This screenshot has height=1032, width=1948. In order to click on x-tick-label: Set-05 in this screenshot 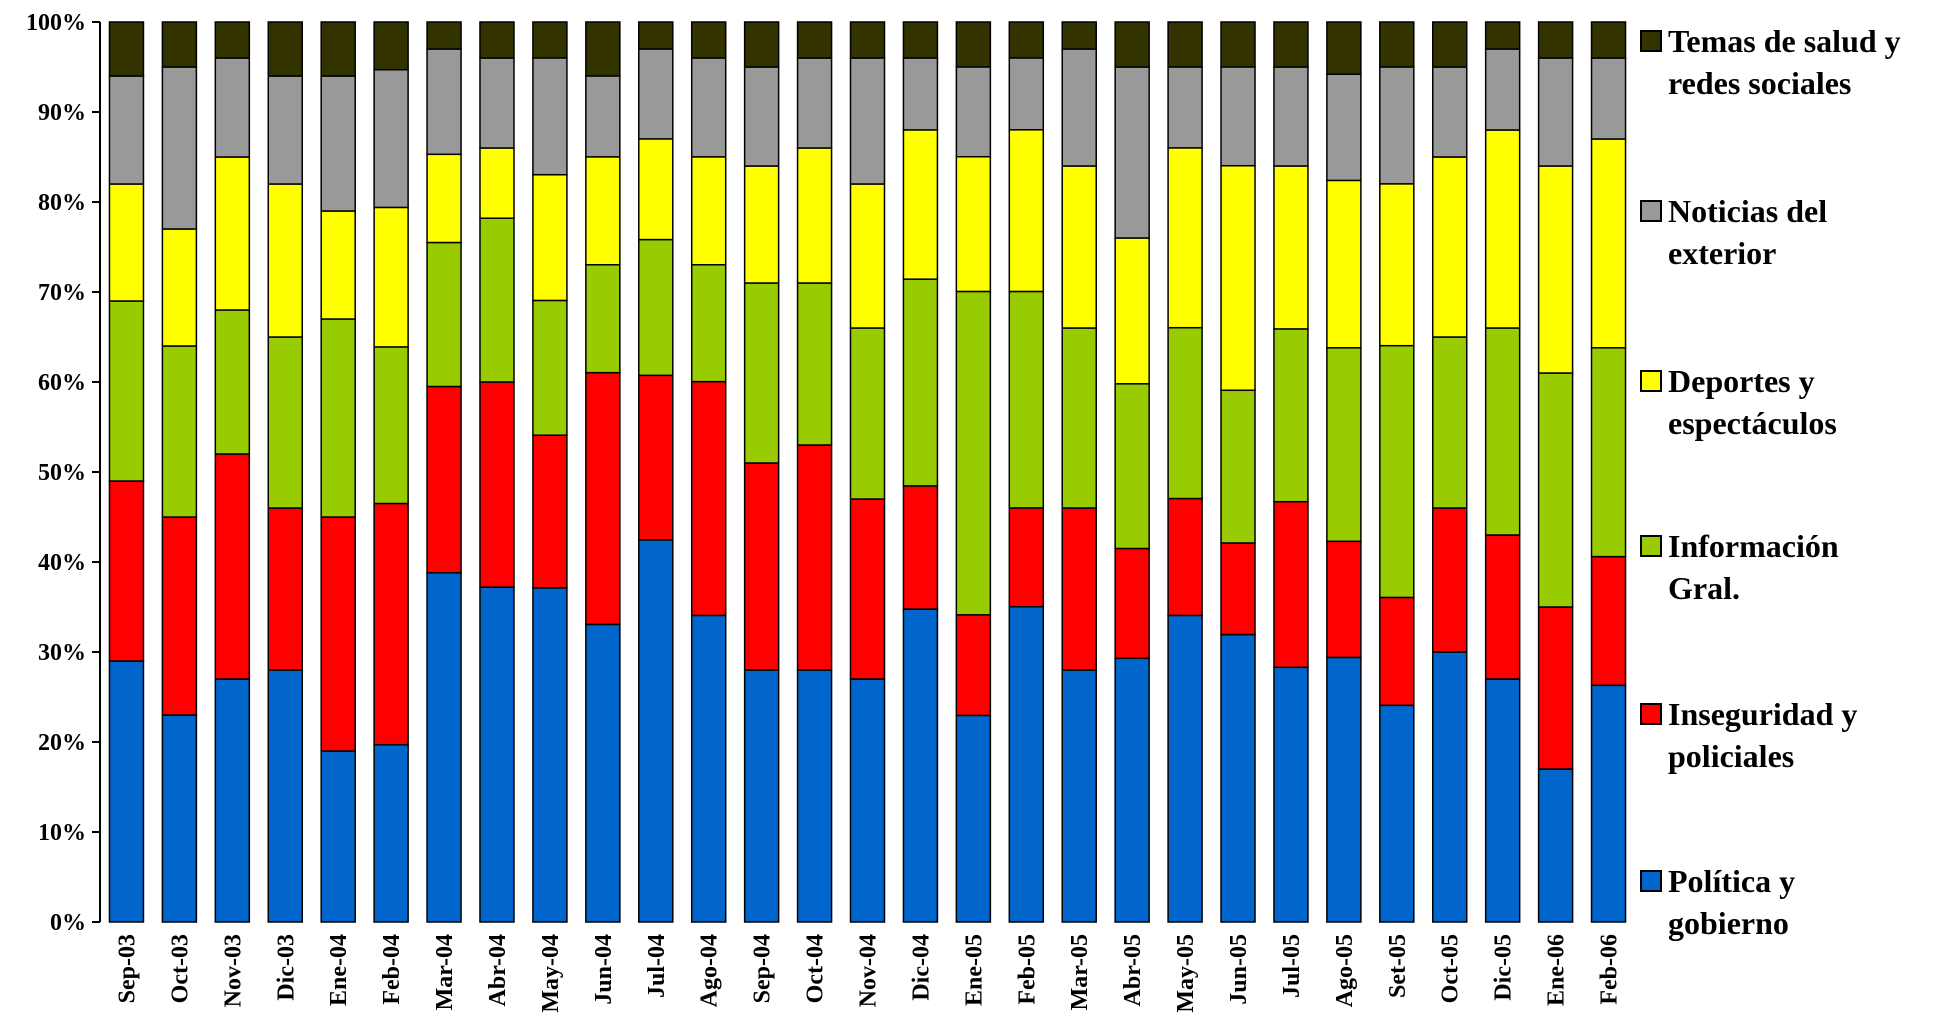, I will do `click(1398, 966)`.